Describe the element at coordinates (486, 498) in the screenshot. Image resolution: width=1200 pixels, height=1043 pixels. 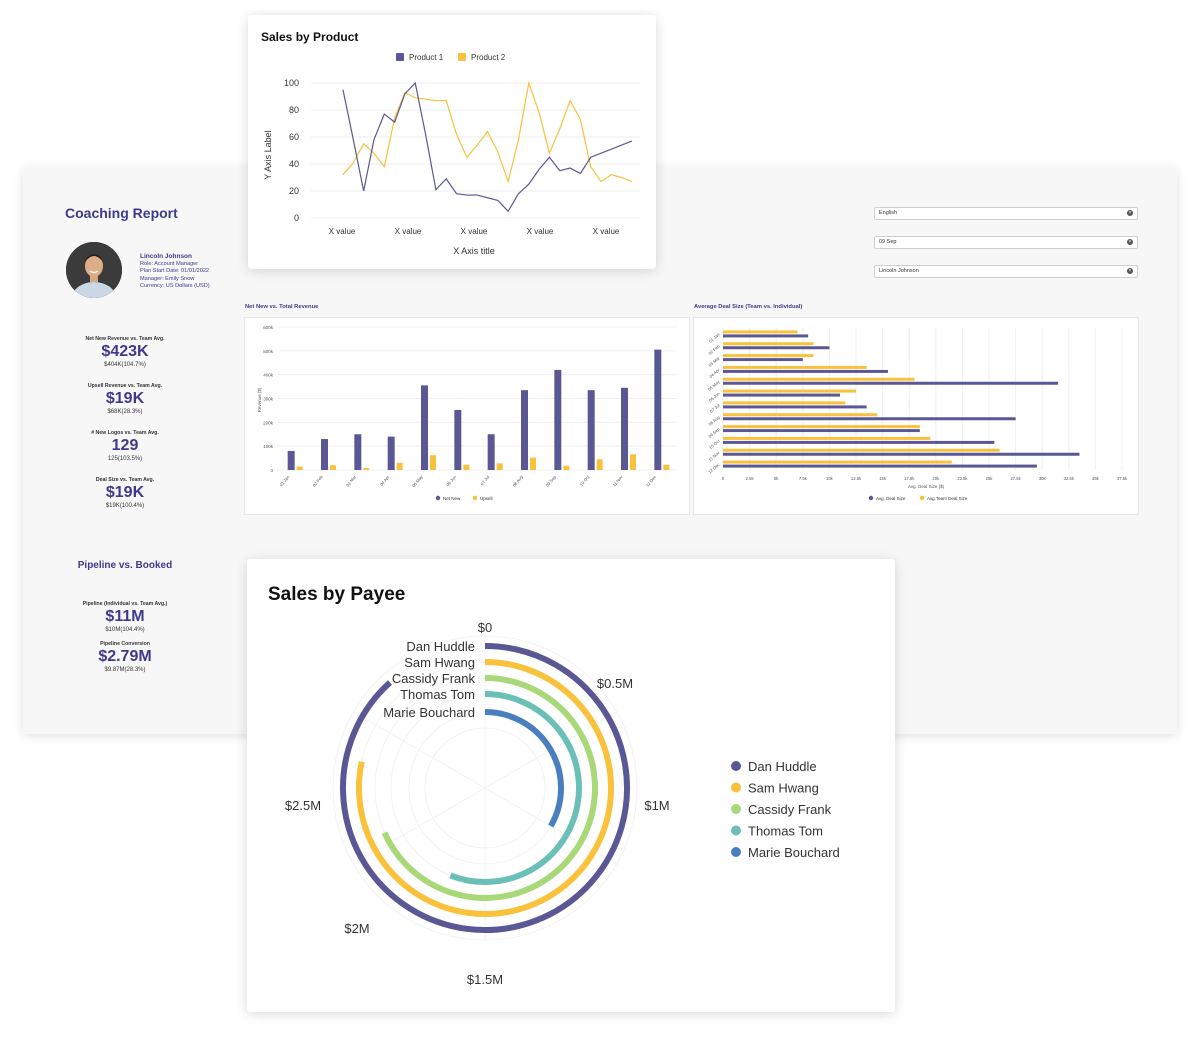
I see `legend-label: Upsell` at that location.